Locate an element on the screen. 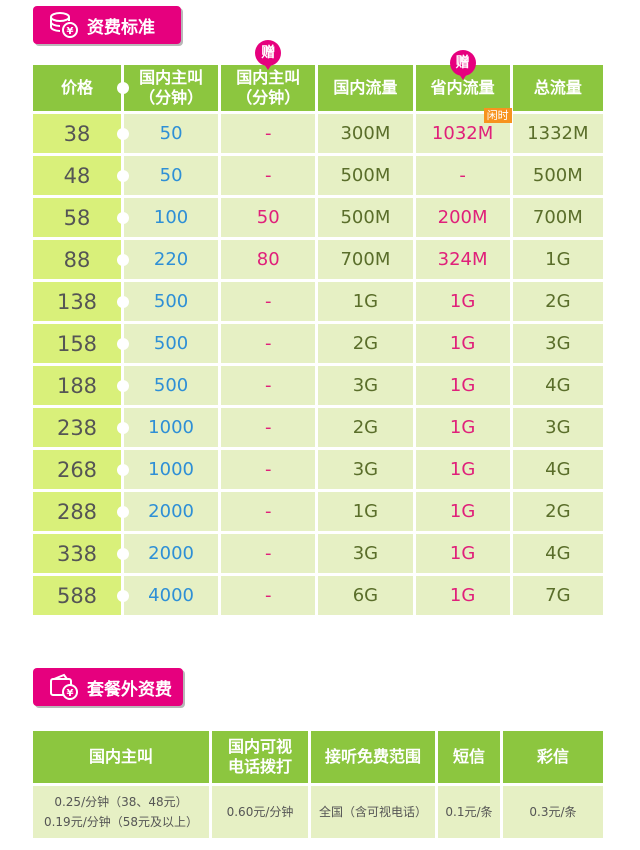  cell-video-call: 0.60元/分钟 is located at coordinates (260, 812).